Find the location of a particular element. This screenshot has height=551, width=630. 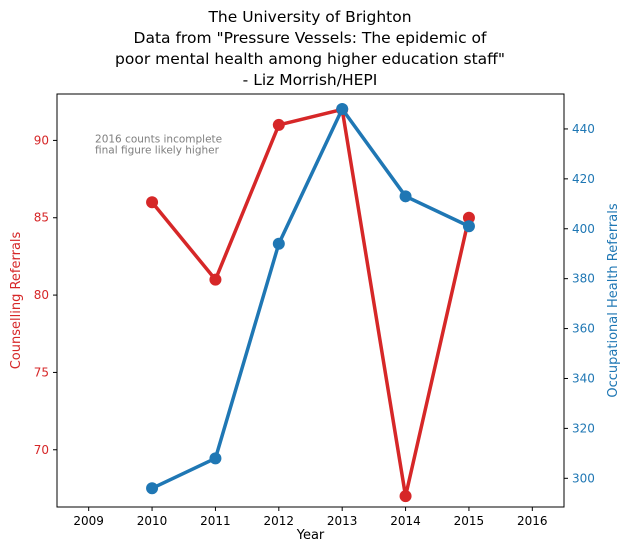

chart-title-line: The University of Brighton is located at coordinates (309, 17).